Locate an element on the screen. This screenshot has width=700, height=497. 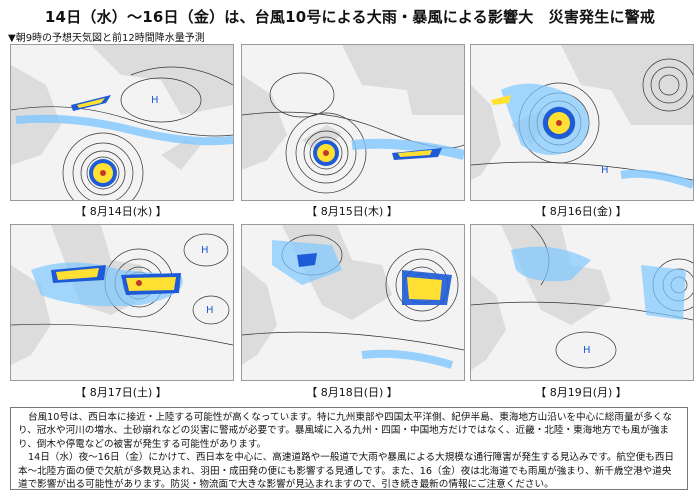
weather-map-panel-4: H H is located at coordinates (122, 302).